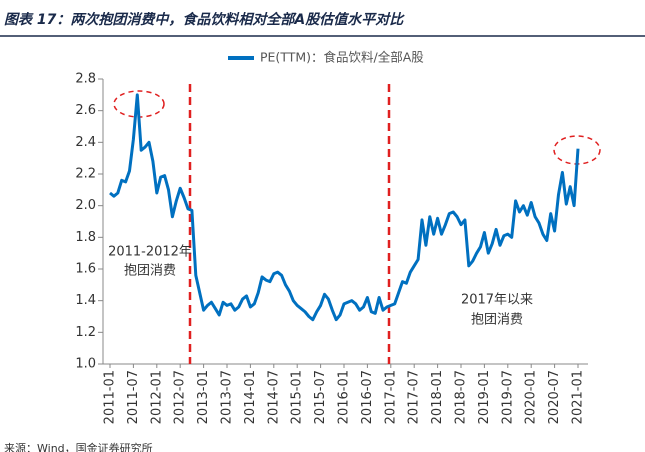 The width and height of the screenshot is (645, 452). I want to click on y-tick-label: 1.6, so click(85, 269).